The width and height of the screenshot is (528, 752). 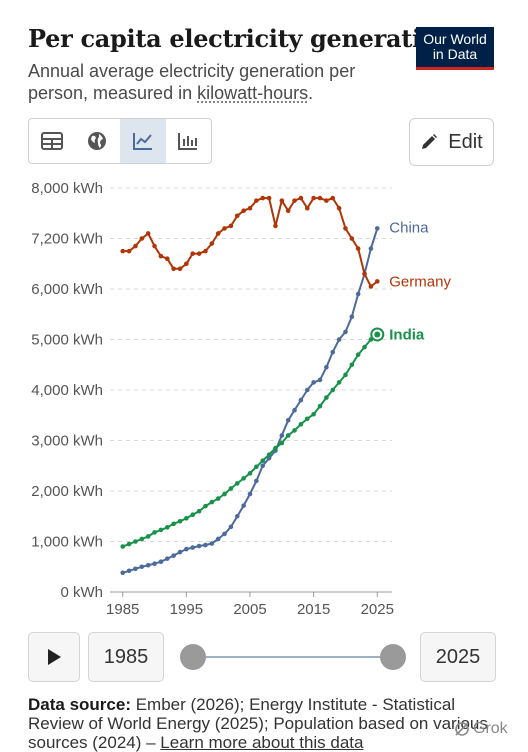 I want to click on owid-logo: Our World in Data, so click(x=455, y=48).